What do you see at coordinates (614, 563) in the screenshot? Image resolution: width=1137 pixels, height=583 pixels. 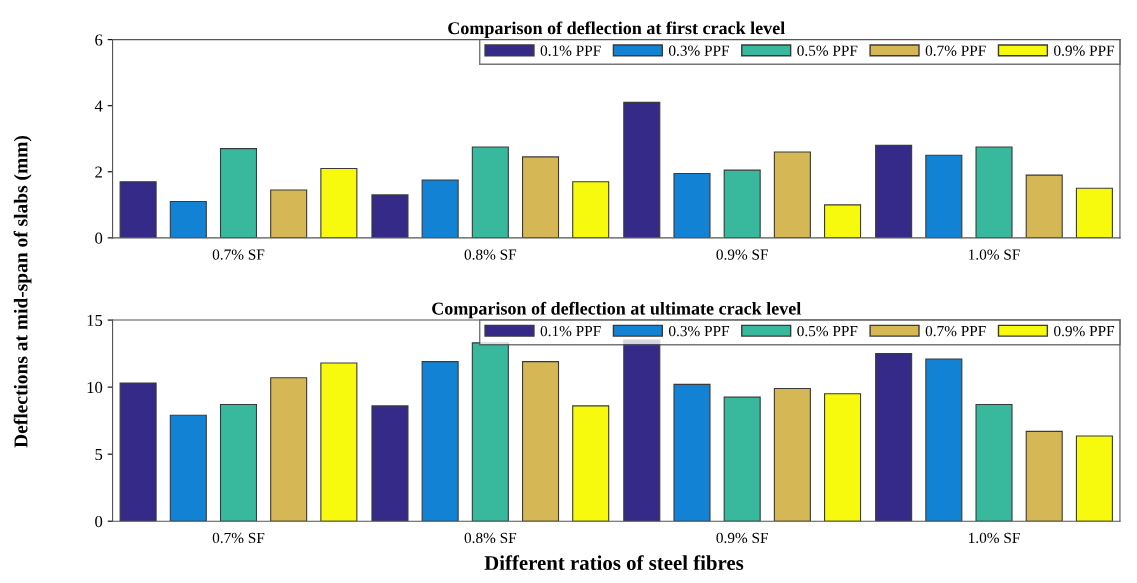 I see `x-axis-title: Different ratios of steel fibres` at bounding box center [614, 563].